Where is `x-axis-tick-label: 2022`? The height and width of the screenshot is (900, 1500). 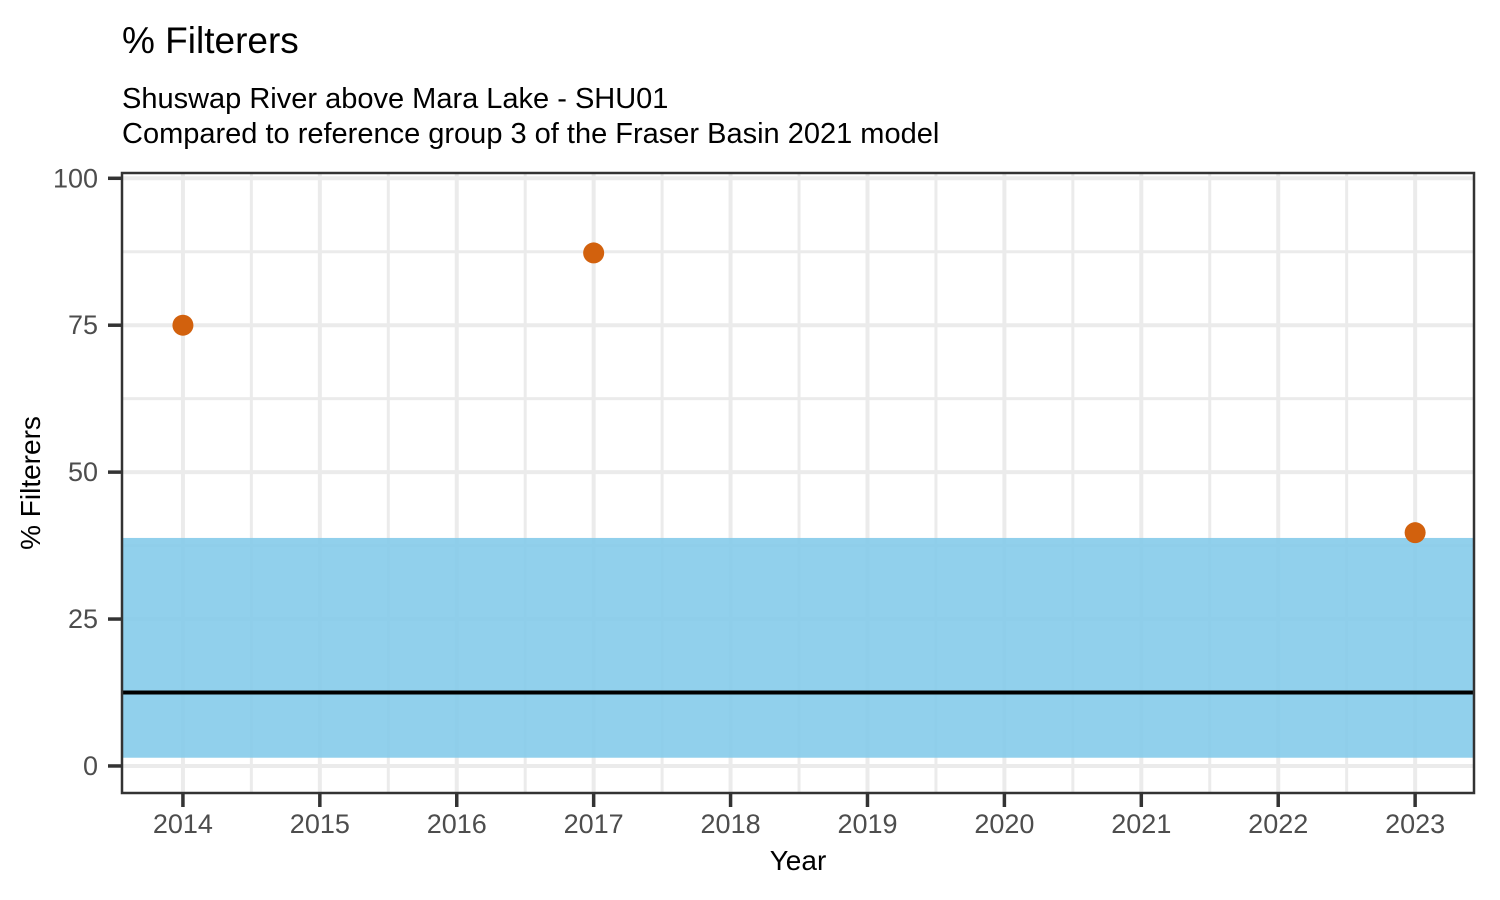
x-axis-tick-label: 2022 is located at coordinates (1278, 824).